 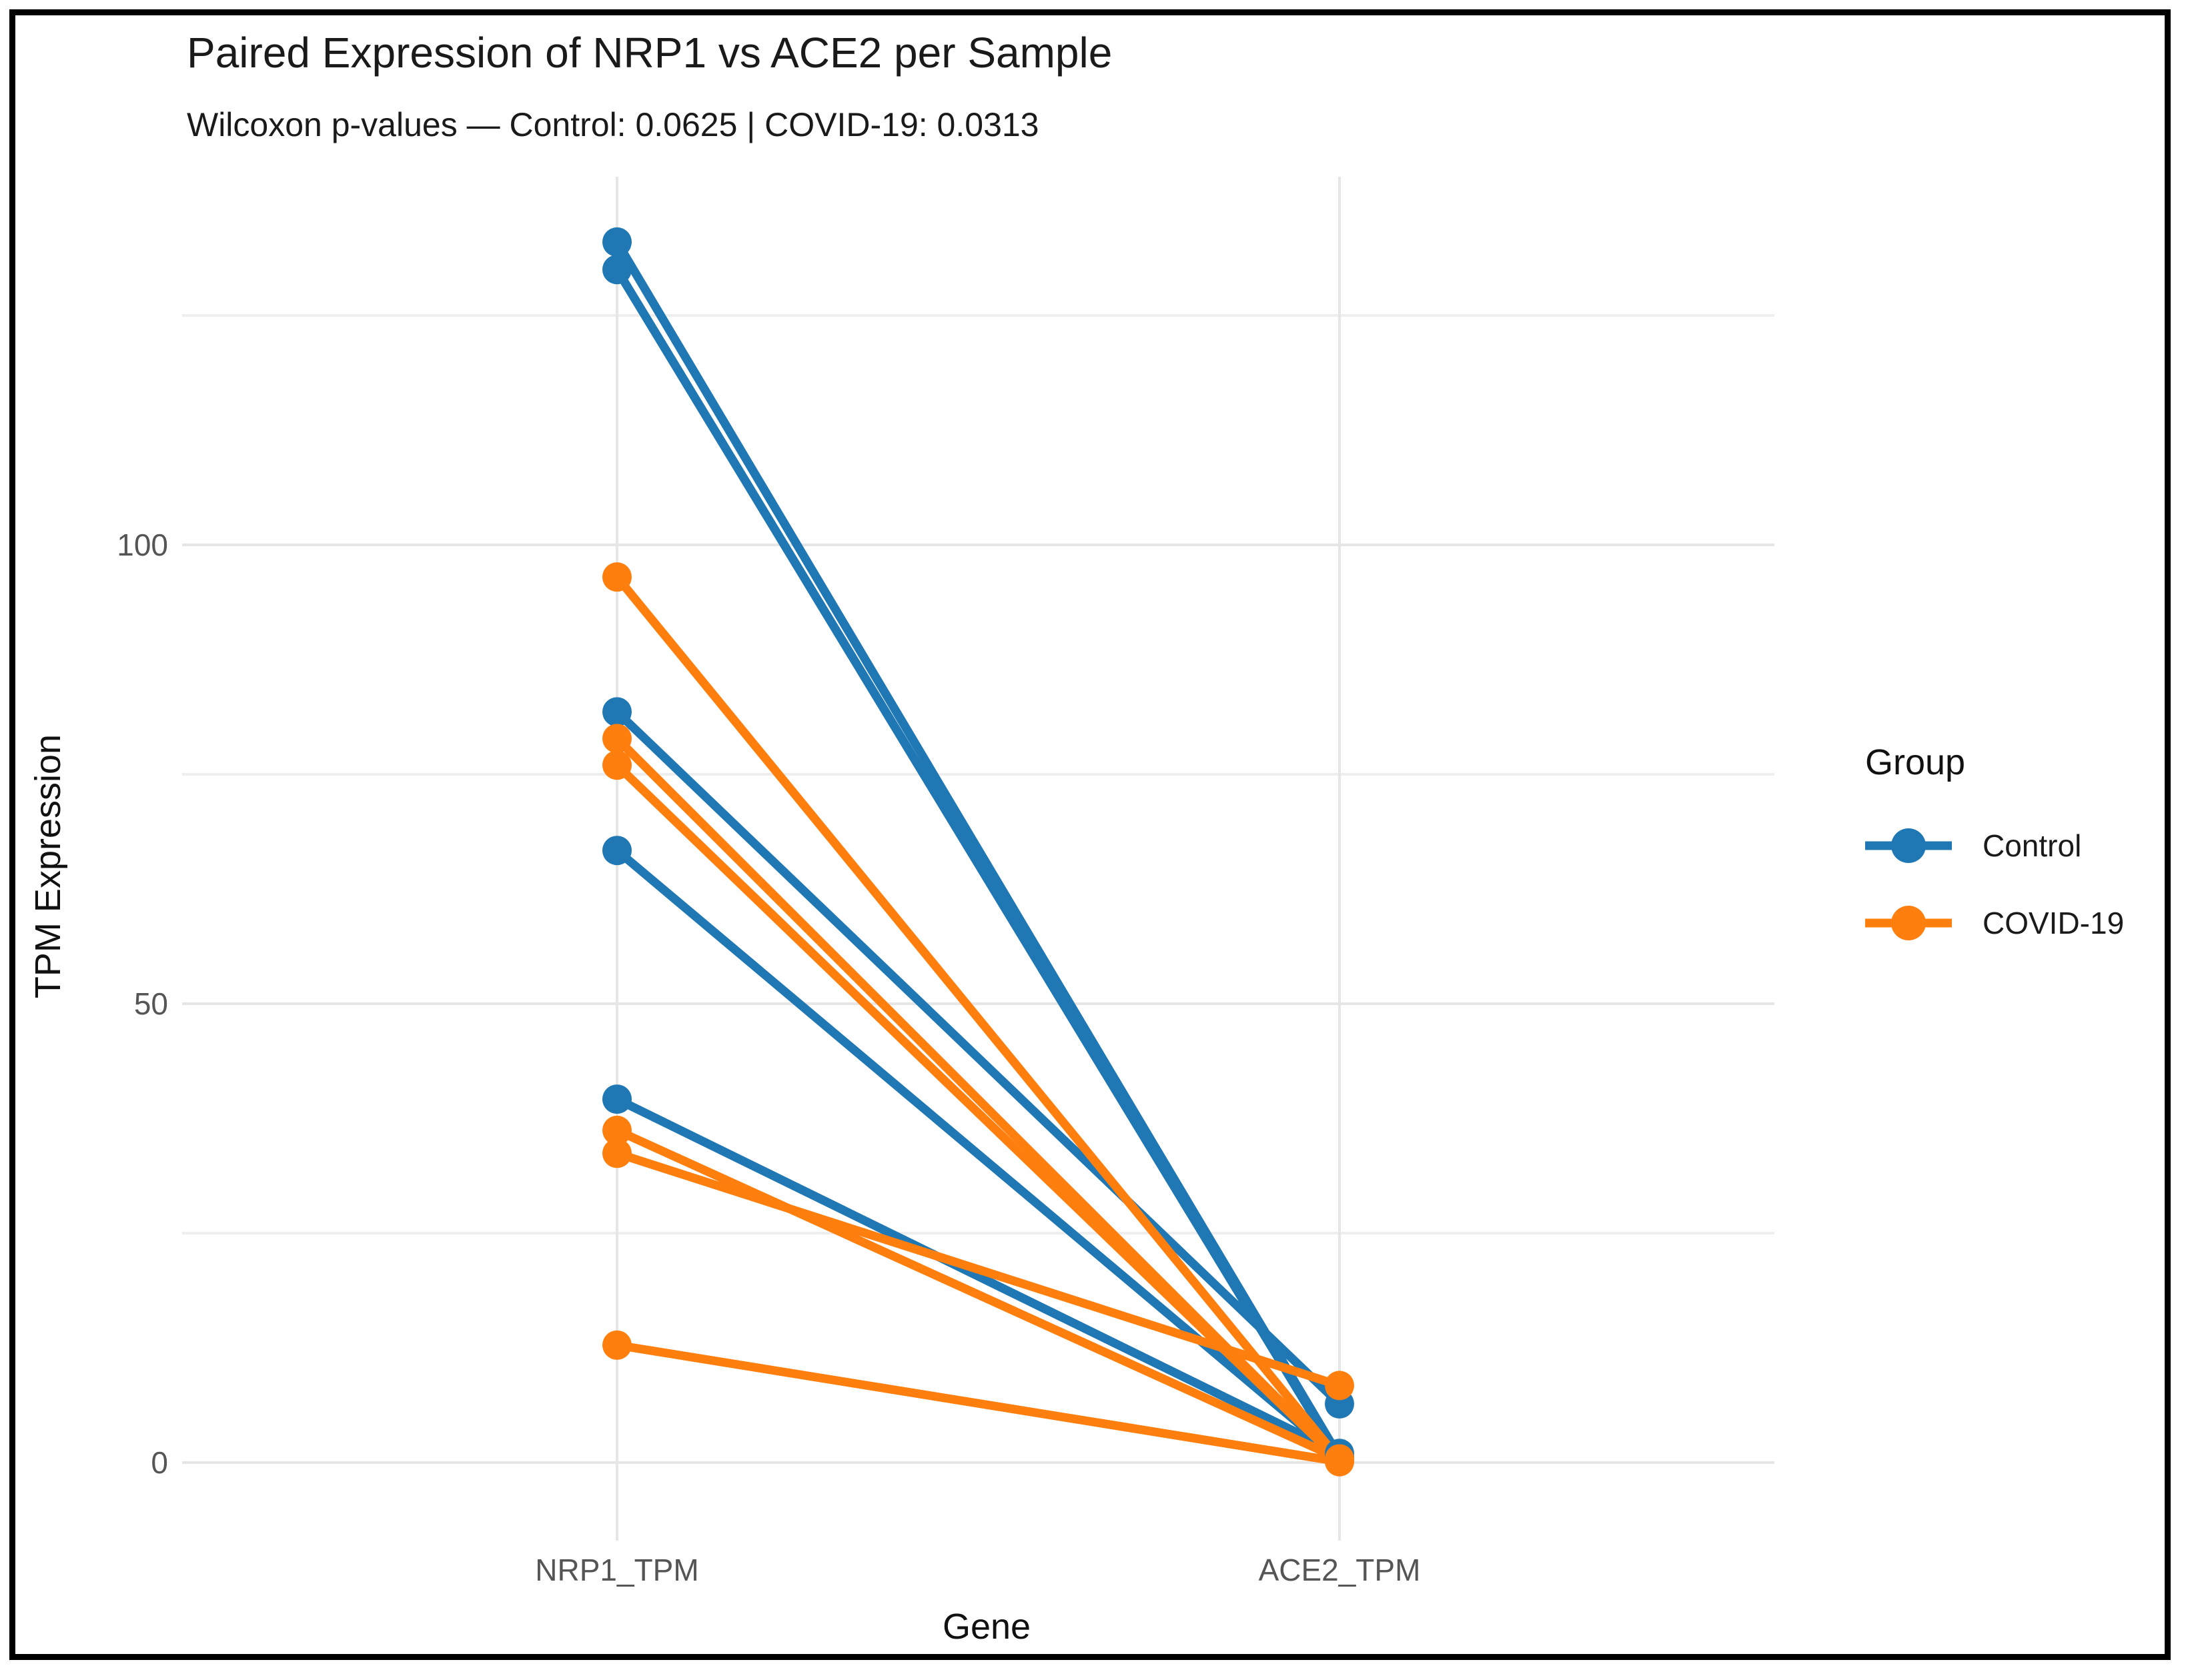 I want to click on y-tick-label-50: 50, so click(x=150, y=1003).